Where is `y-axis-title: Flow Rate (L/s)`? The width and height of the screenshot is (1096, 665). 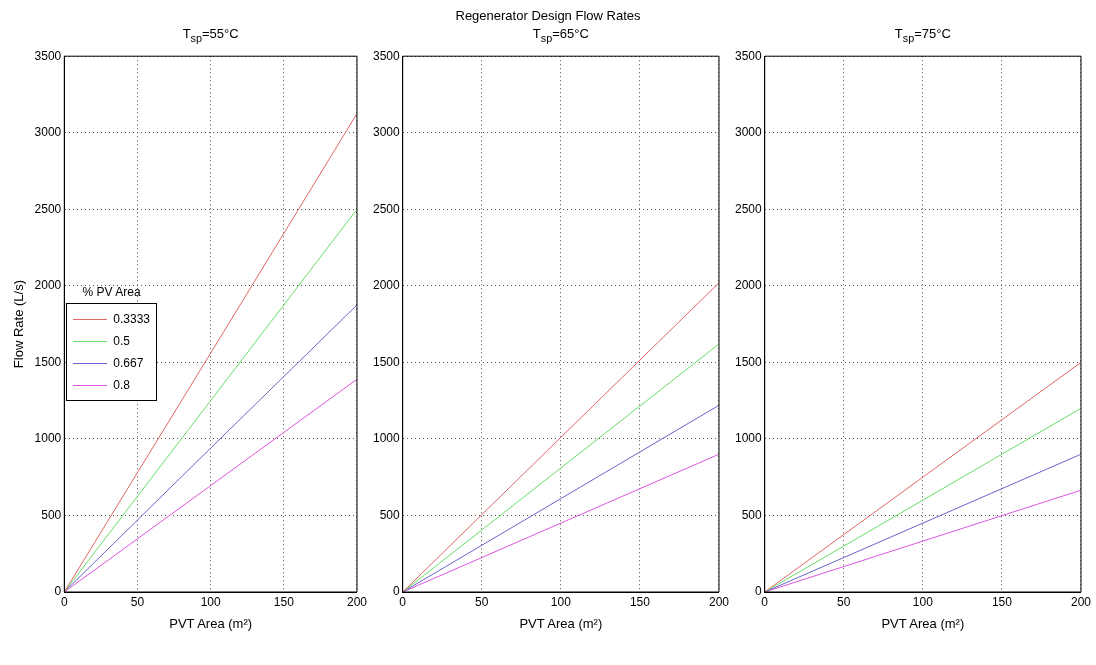 y-axis-title: Flow Rate (L/s) is located at coordinates (19, 324).